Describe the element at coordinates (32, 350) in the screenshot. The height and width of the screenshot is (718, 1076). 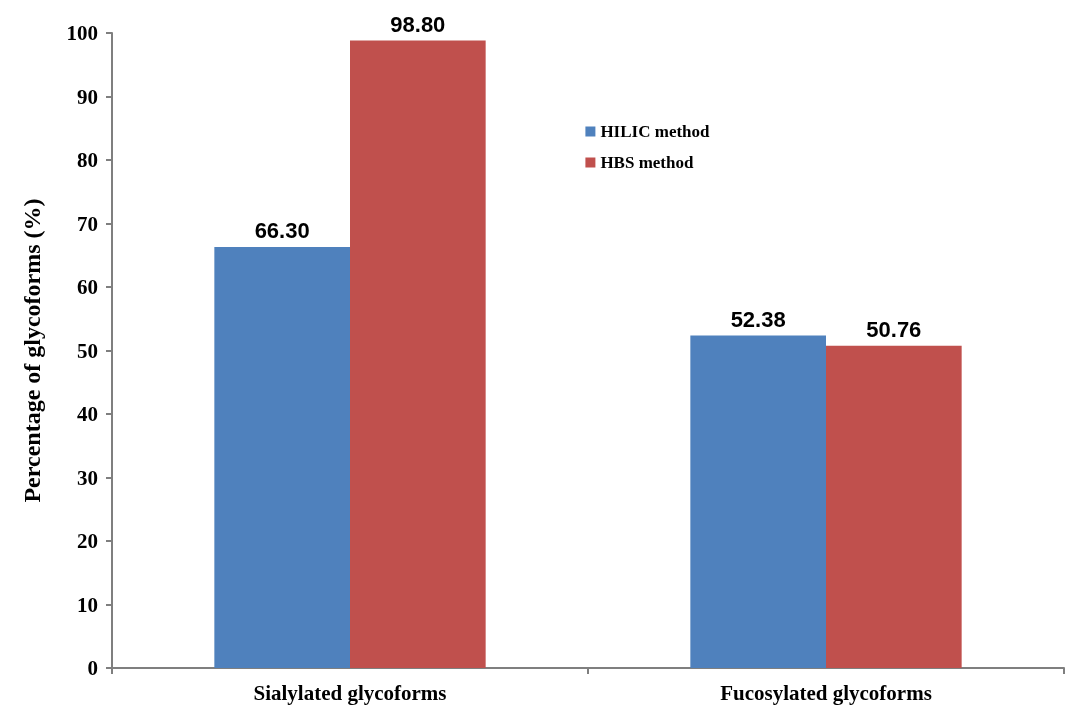
I see `y-axis-title: Percentage of glycoforms (%)` at that location.